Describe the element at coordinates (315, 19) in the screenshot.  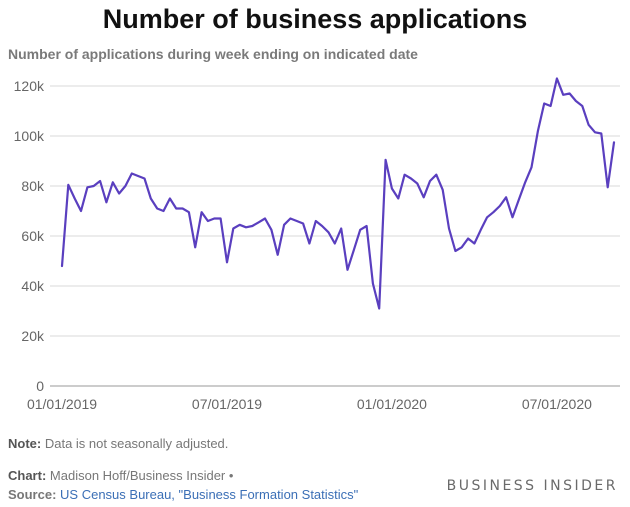
I see `chart-title: Number of business applications` at that location.